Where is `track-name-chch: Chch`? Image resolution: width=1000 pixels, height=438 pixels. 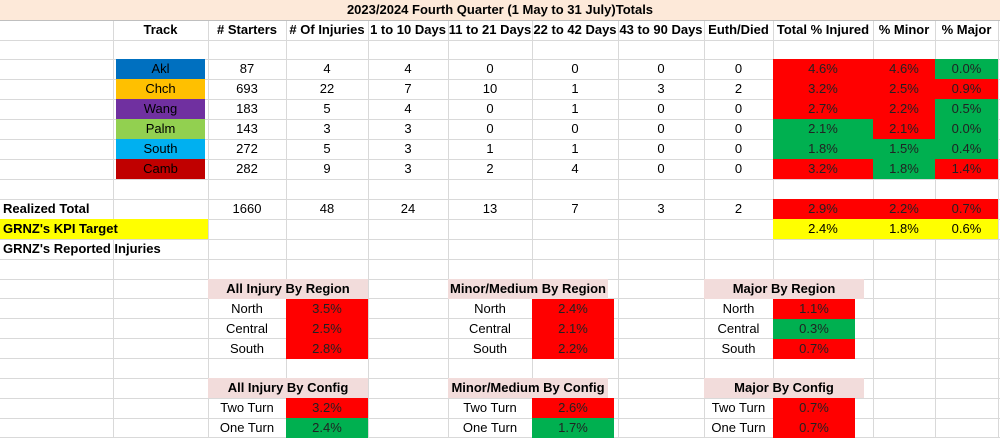 track-name-chch: Chch is located at coordinates (160, 89).